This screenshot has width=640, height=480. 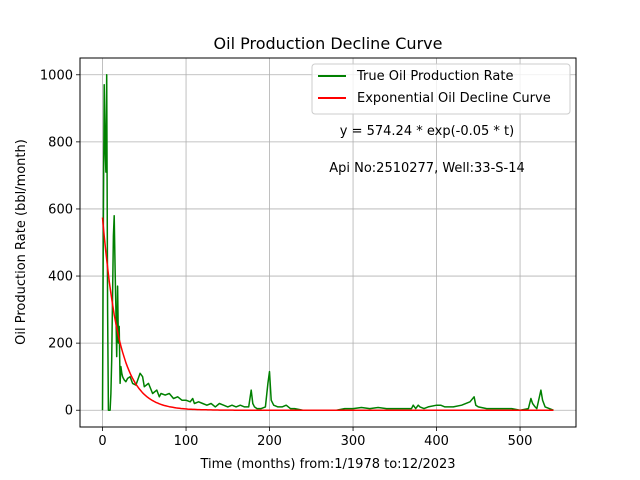 What do you see at coordinates (427, 168) in the screenshot?
I see `well-annotation: Api No:2510277, Well:33-S-14` at bounding box center [427, 168].